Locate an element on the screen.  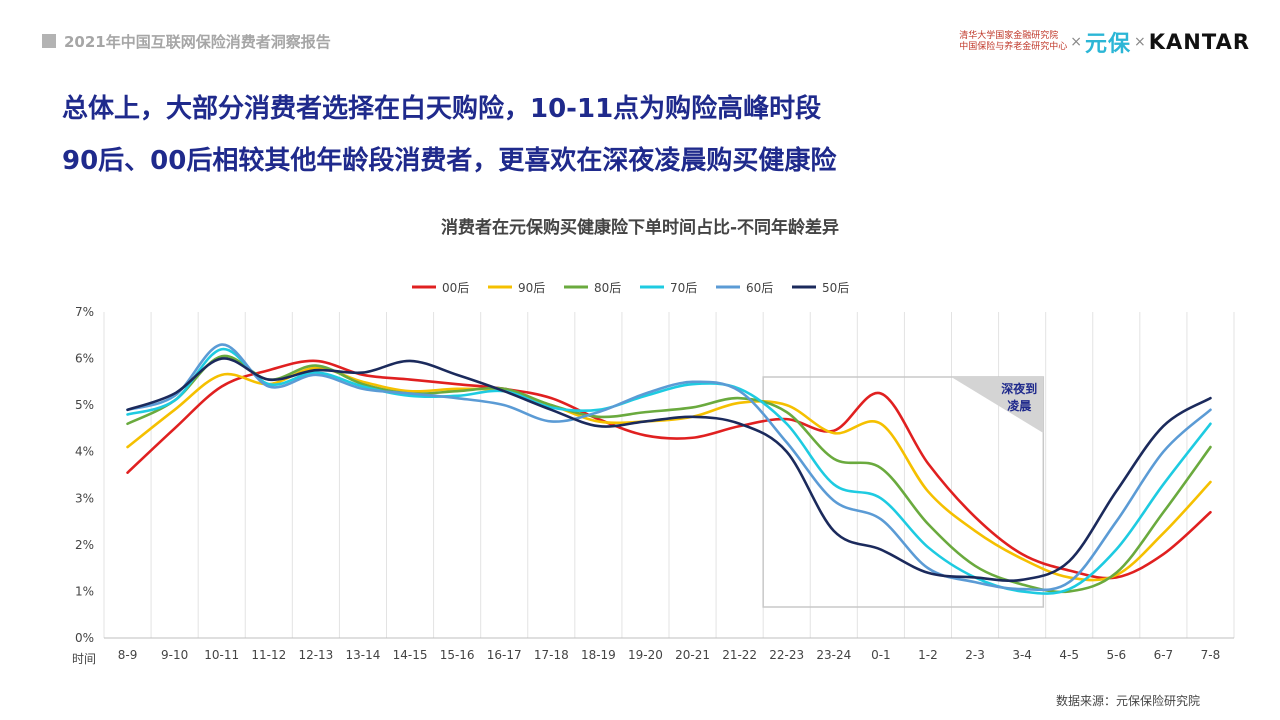
y-tick-label: 0% is located at coordinates (84, 638).